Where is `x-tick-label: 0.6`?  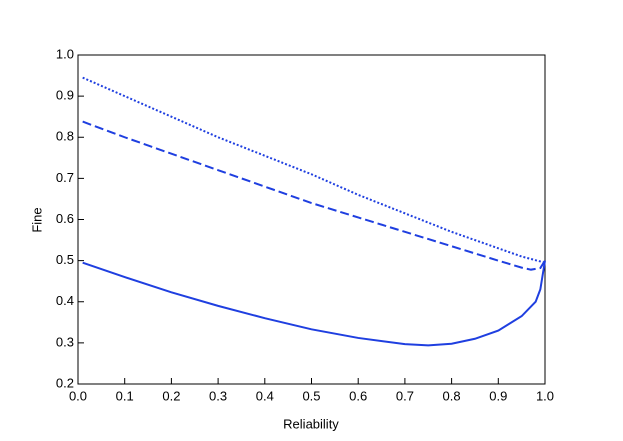
x-tick-label: 0.6 is located at coordinates (358, 395).